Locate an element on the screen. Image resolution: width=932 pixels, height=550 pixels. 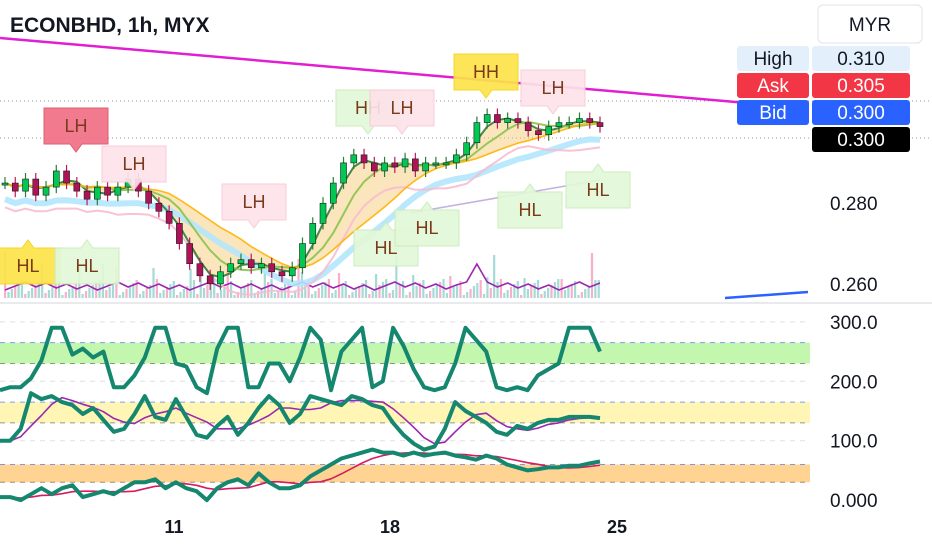
price-tick-label: 0.260 is located at coordinates (854, 285).